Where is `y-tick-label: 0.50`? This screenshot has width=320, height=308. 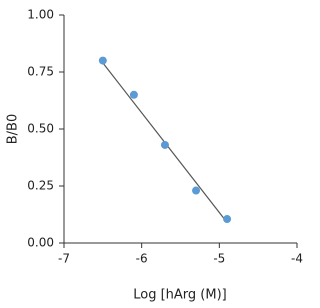 y-tick-label: 0.50 is located at coordinates (40, 129).